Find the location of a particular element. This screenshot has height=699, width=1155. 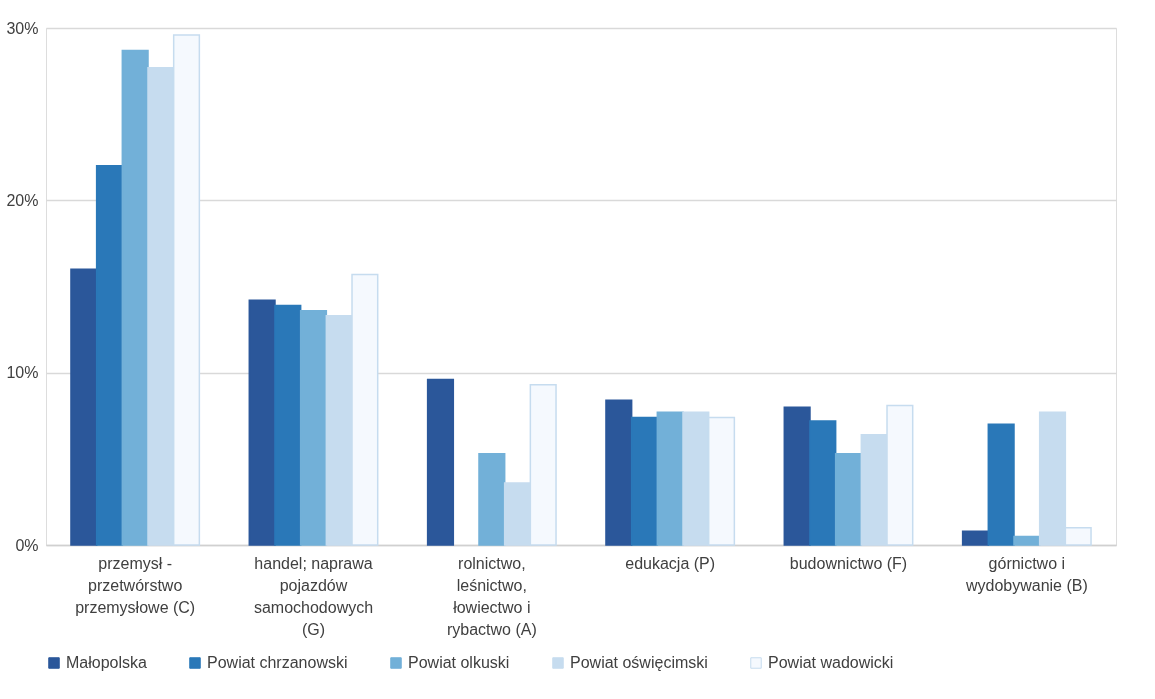

y-tick-label: 30% is located at coordinates (22, 28).